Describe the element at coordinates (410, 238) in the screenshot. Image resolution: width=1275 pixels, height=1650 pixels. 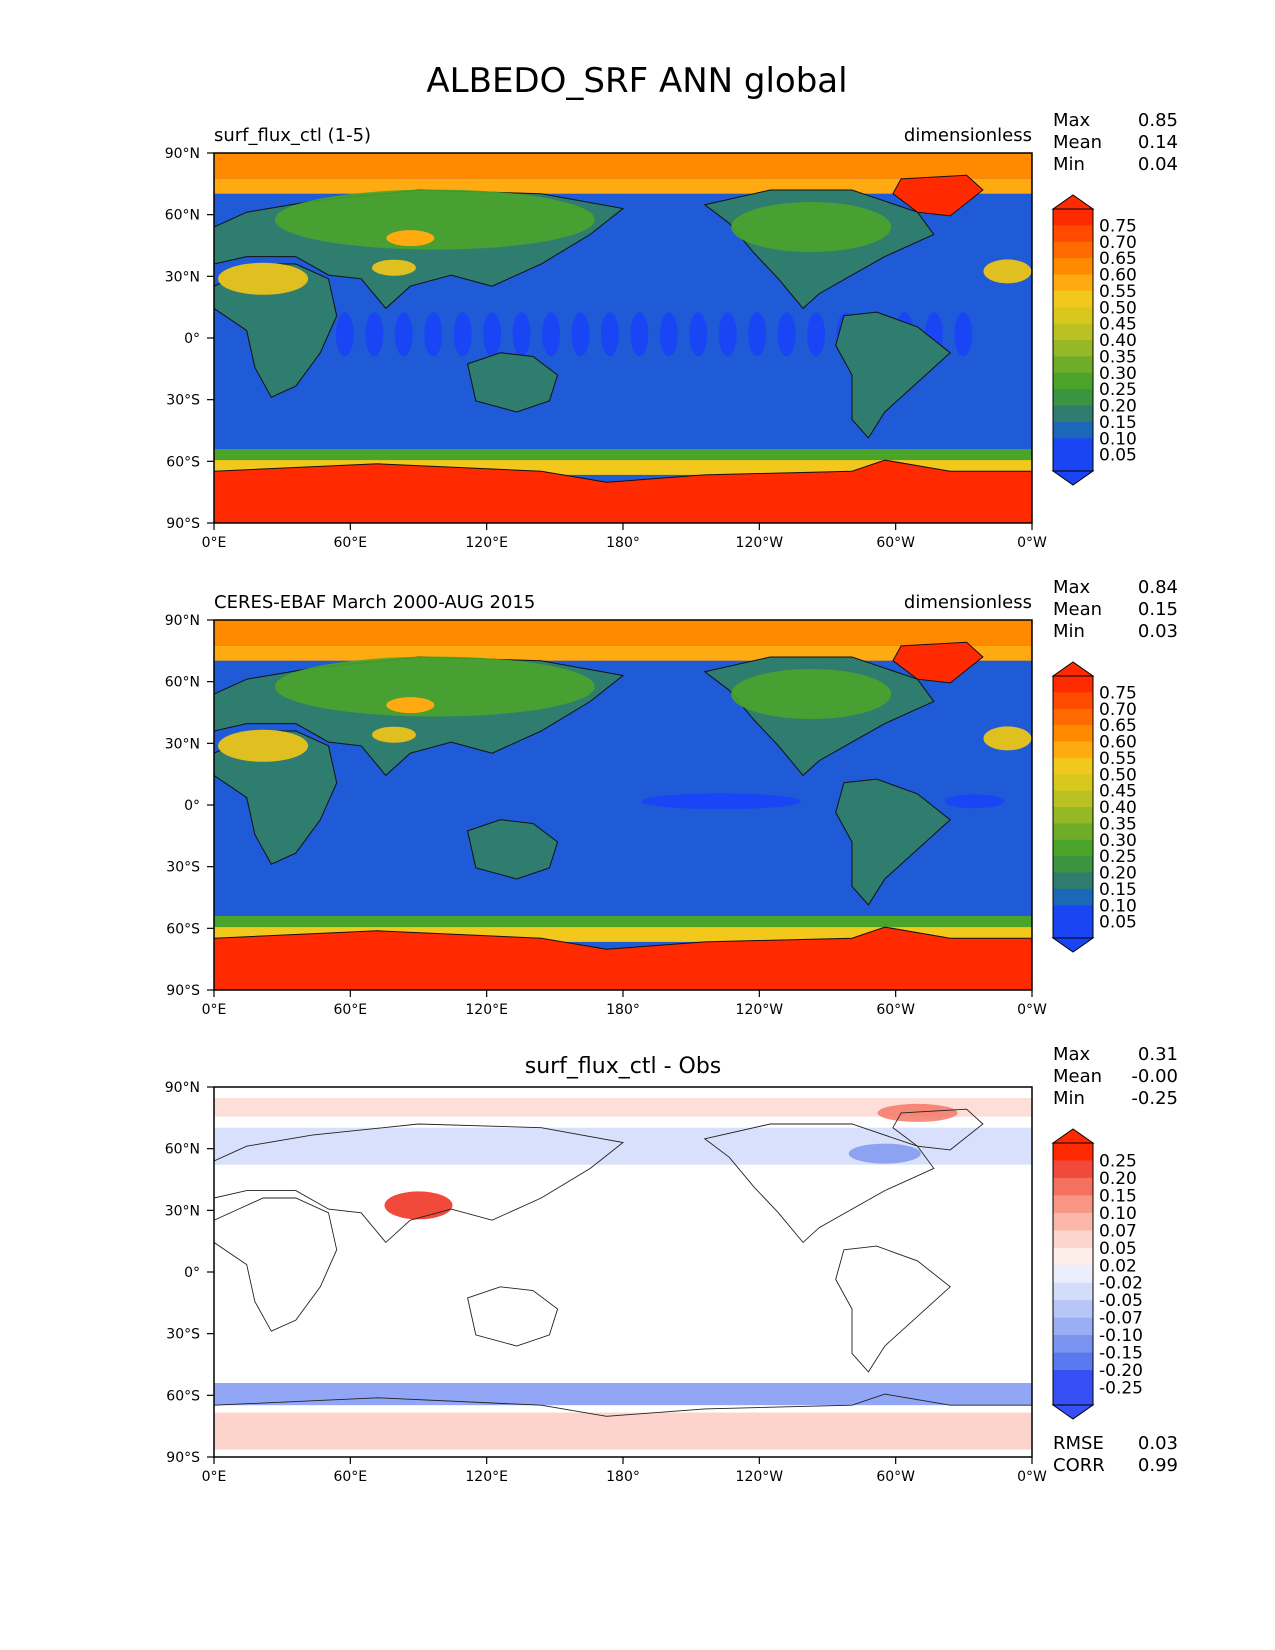
I see `tibet-plateau` at that location.